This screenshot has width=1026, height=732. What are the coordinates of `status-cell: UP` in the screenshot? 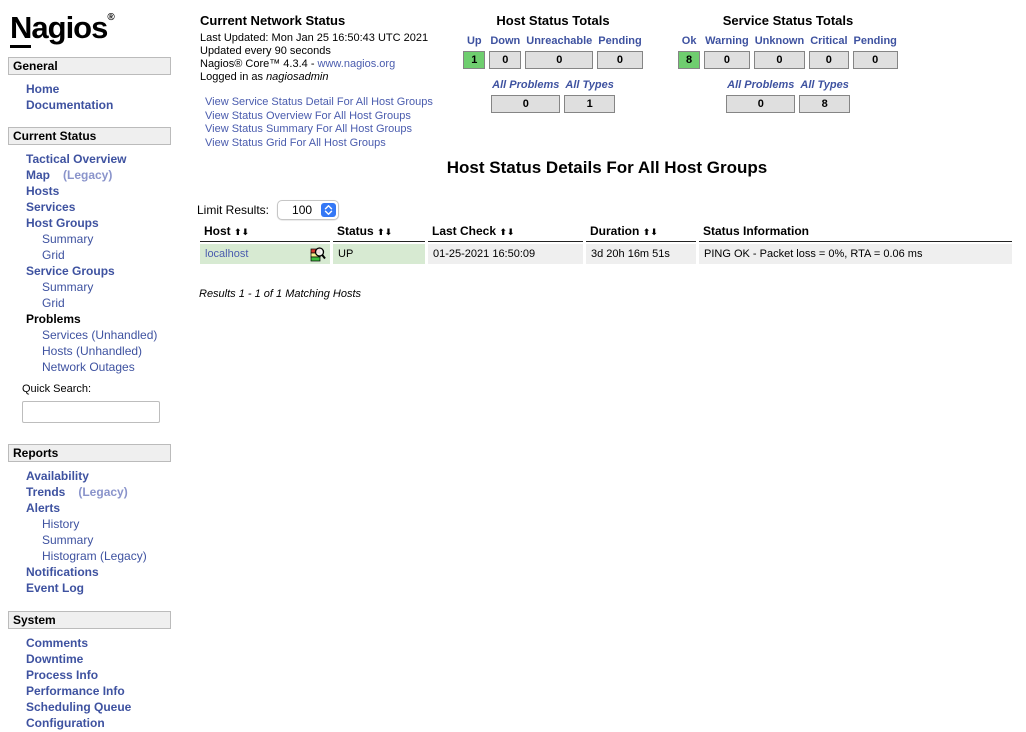 It's located at (379, 254).